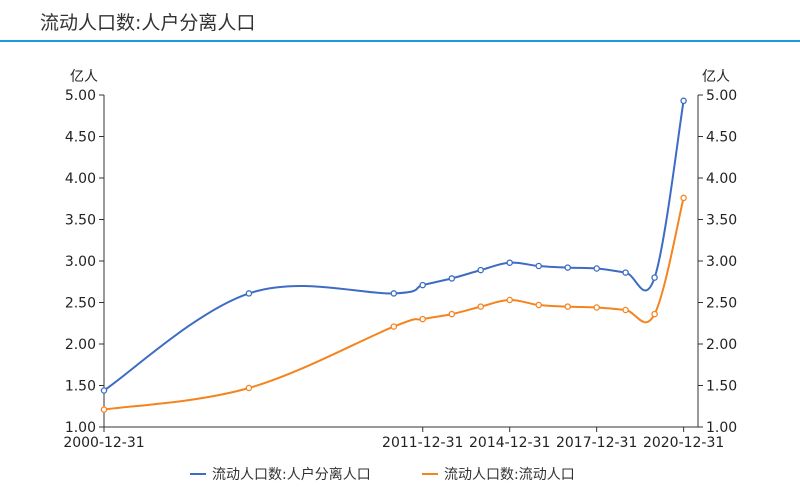  I want to click on left-y-tick-label: 4.00, so click(80, 179).